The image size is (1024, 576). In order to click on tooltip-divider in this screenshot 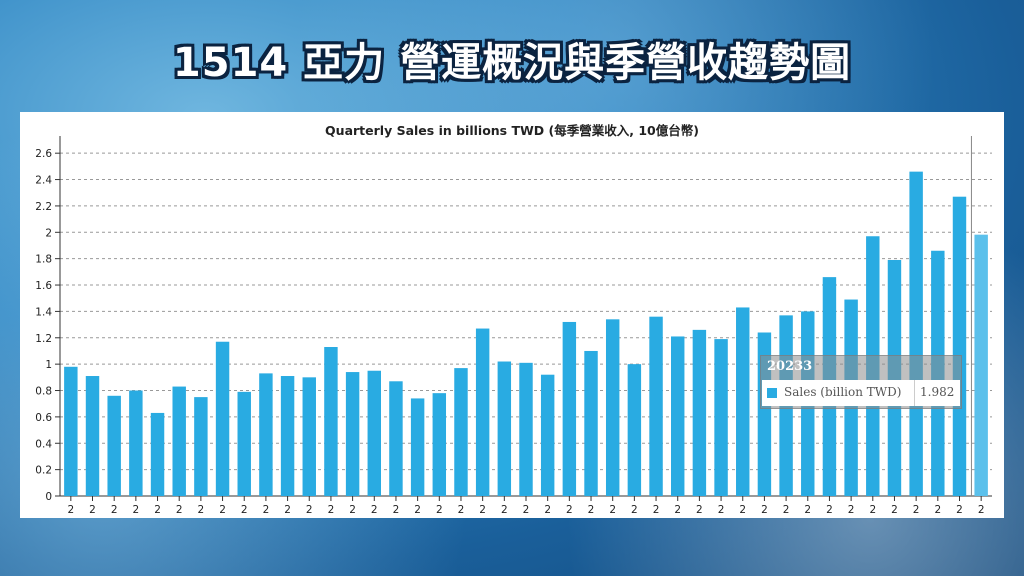, I will do `click(914, 393)`.